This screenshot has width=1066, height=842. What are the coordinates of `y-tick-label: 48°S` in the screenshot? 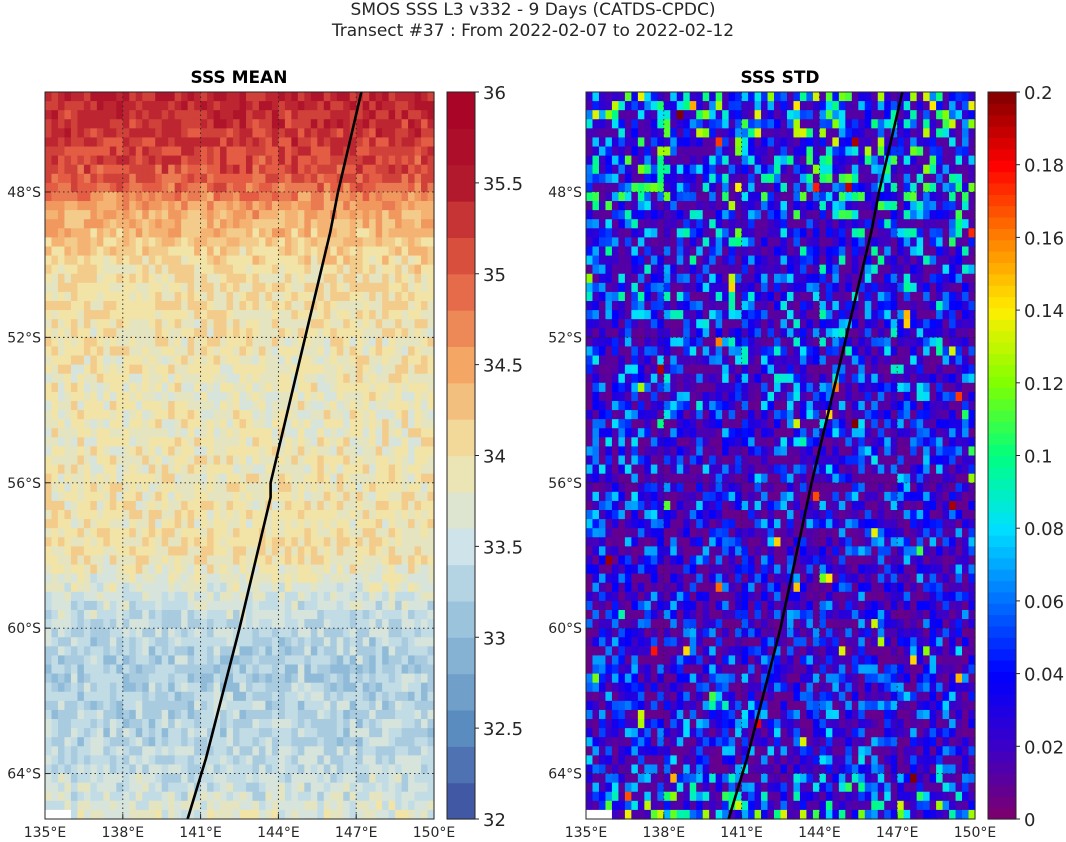 It's located at (24, 193).